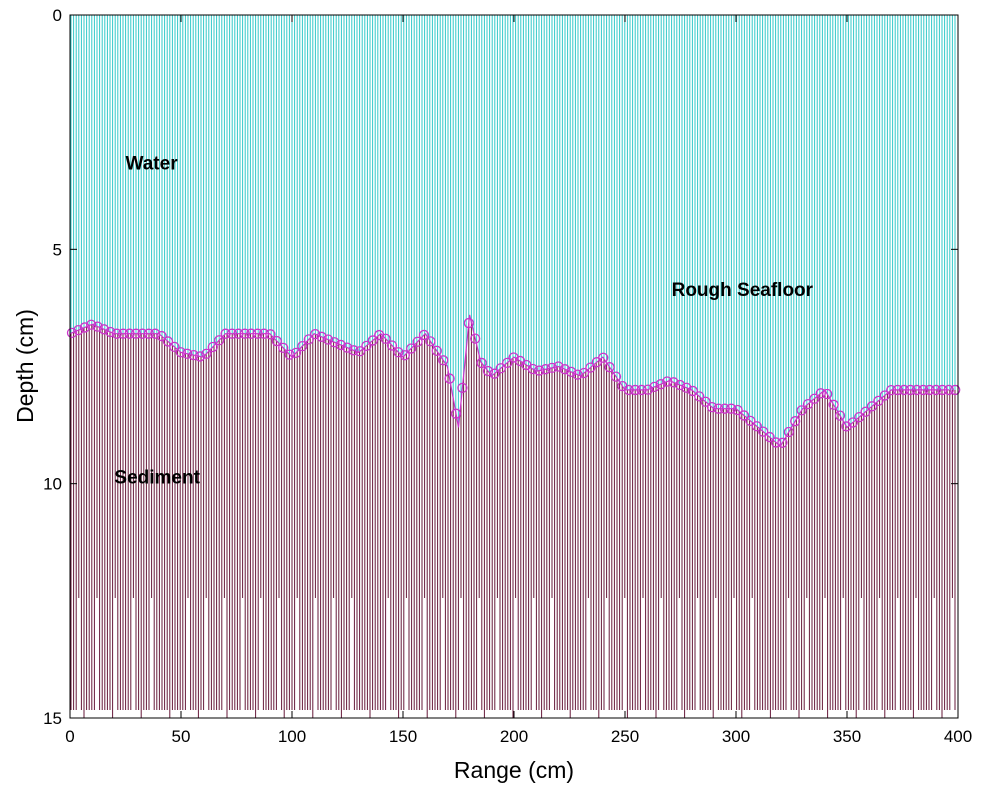 The height and width of the screenshot is (792, 983). Describe the element at coordinates (958, 736) in the screenshot. I see `x-tick-label: 400` at that location.